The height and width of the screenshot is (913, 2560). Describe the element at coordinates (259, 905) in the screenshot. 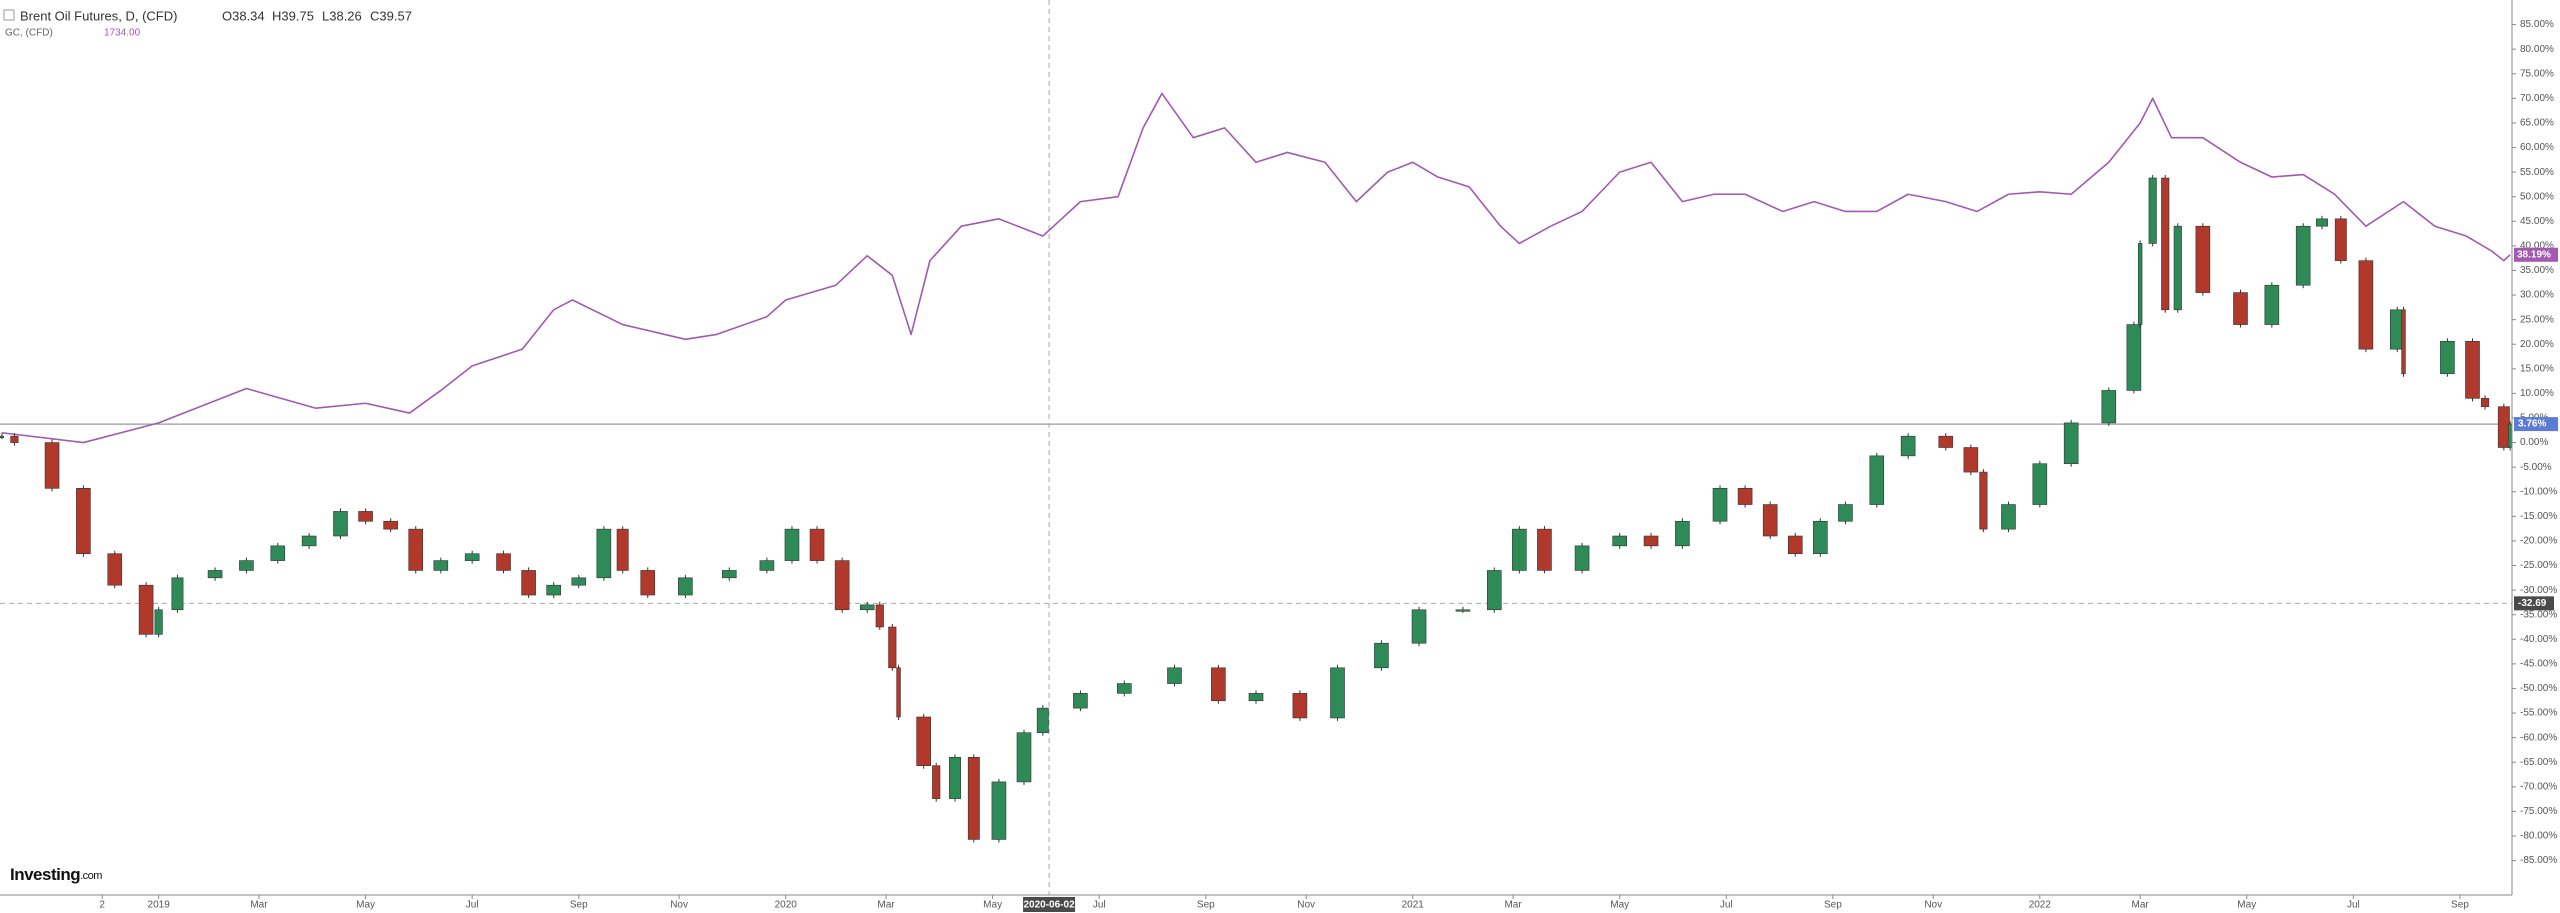

I see `x-tick-label: Mar` at that location.